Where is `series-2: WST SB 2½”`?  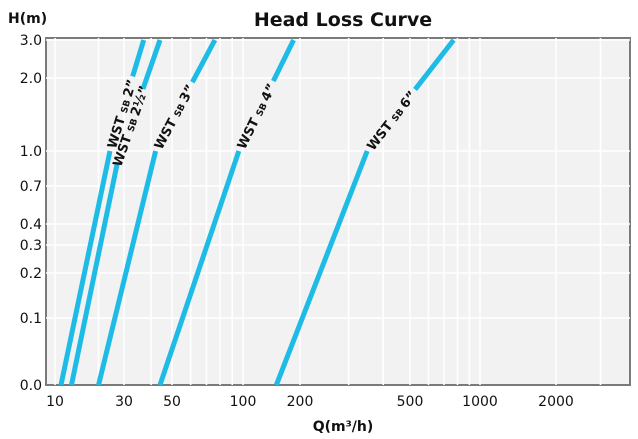
series-2: WST SB 2½” is located at coordinates (116, 212).